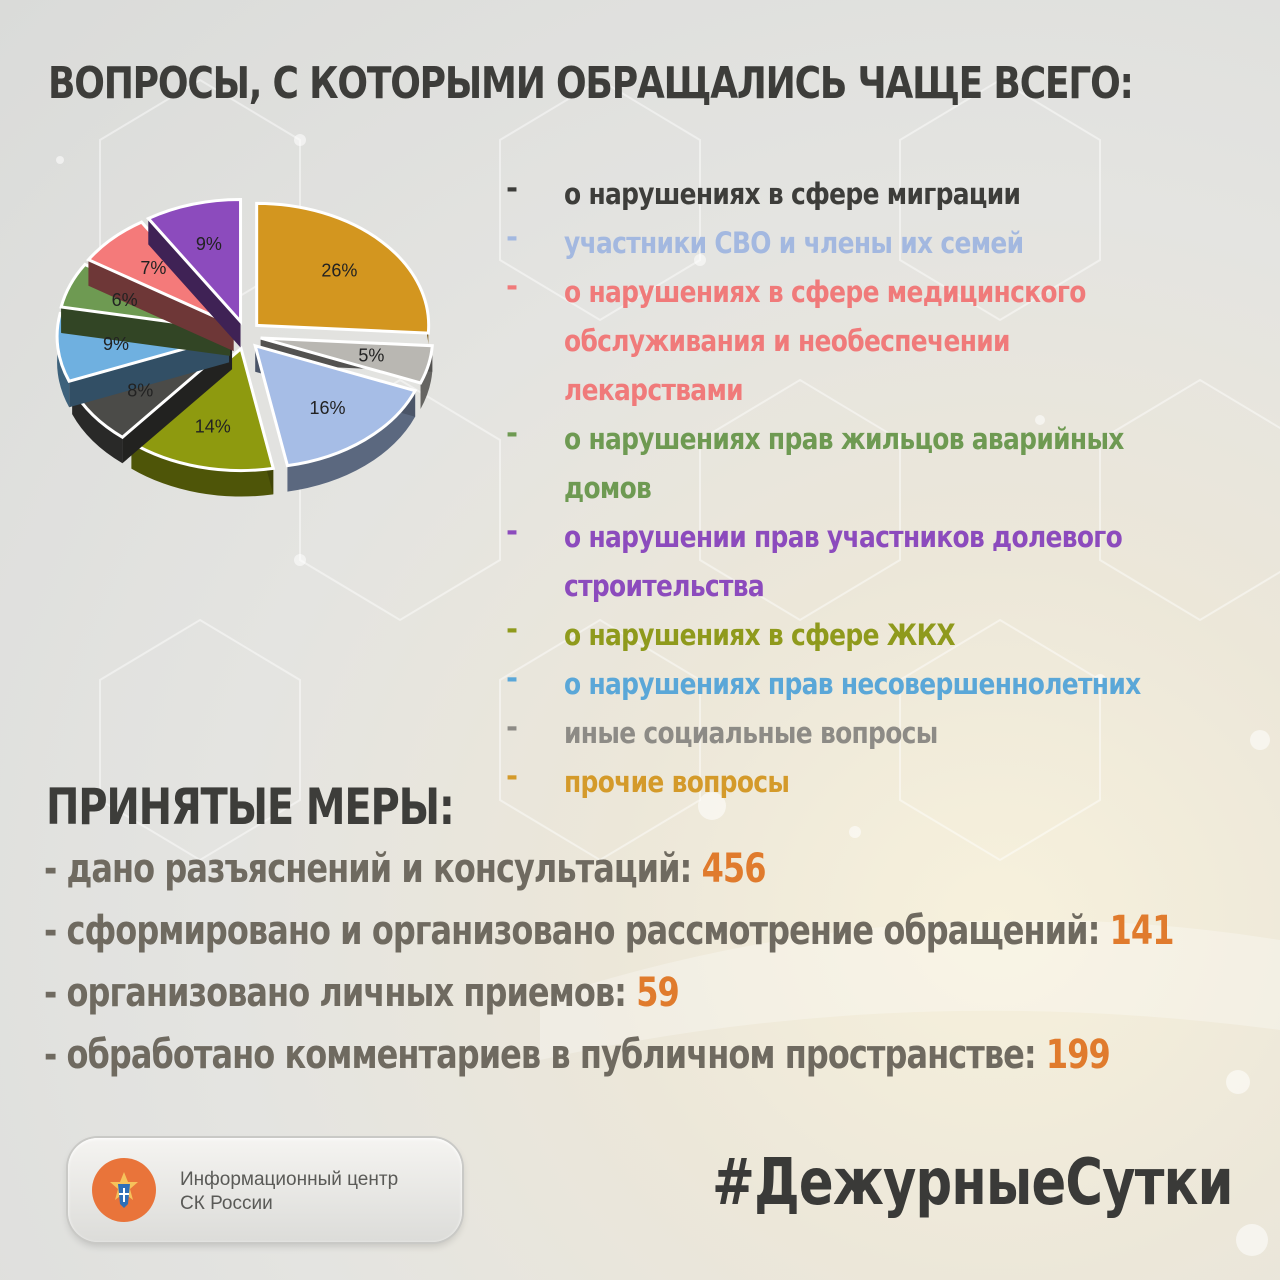 This screenshot has width=1280, height=1280. I want to click on legend-item-other-social: - иные социальные вопросы, so click(890, 733).